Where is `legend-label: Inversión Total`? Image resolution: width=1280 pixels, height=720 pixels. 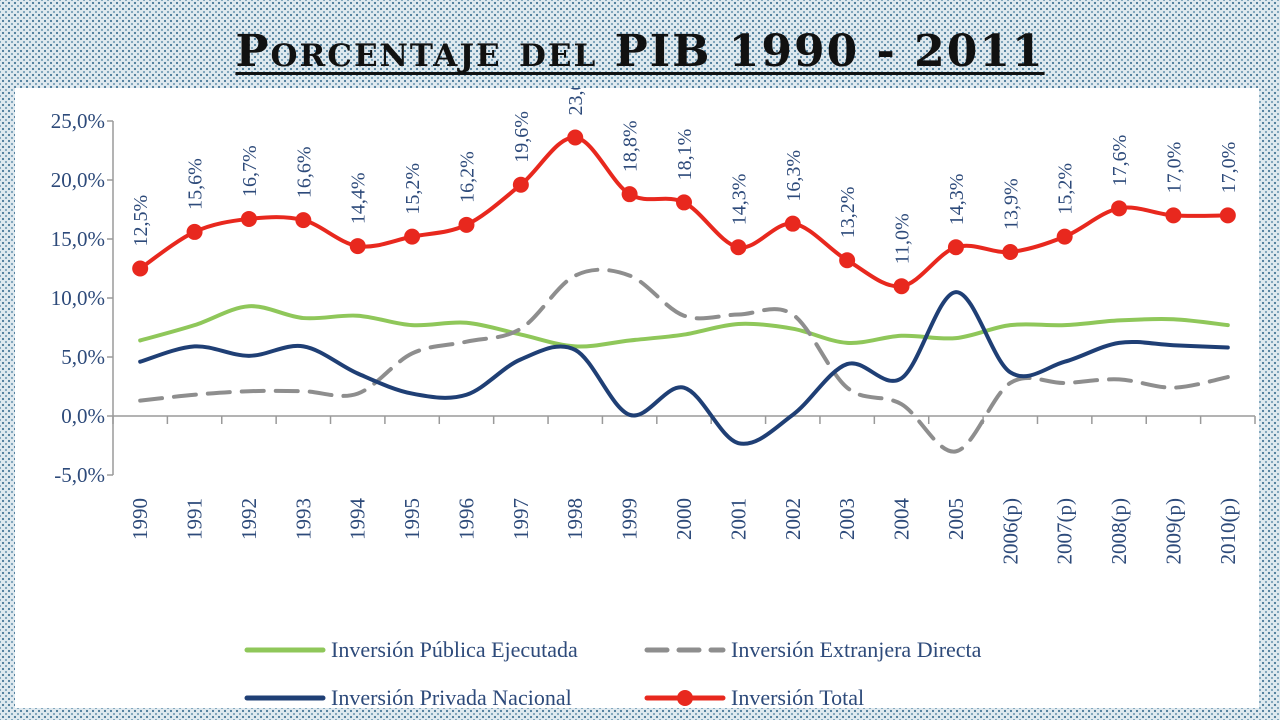
legend-label: Inversión Total is located at coordinates (797, 696).